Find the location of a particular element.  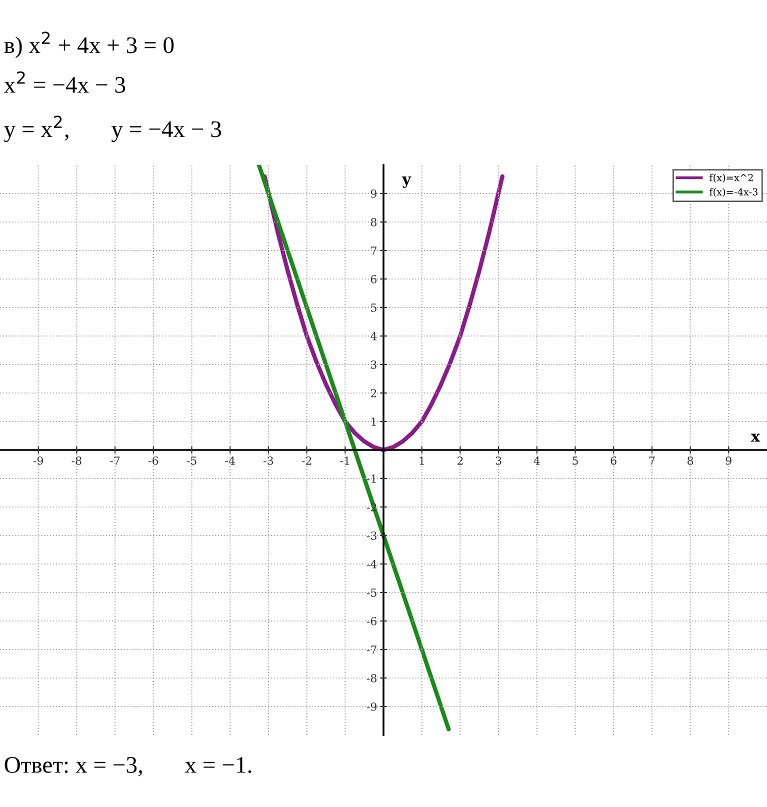

y-tick-label: -6 is located at coordinates (371, 621).